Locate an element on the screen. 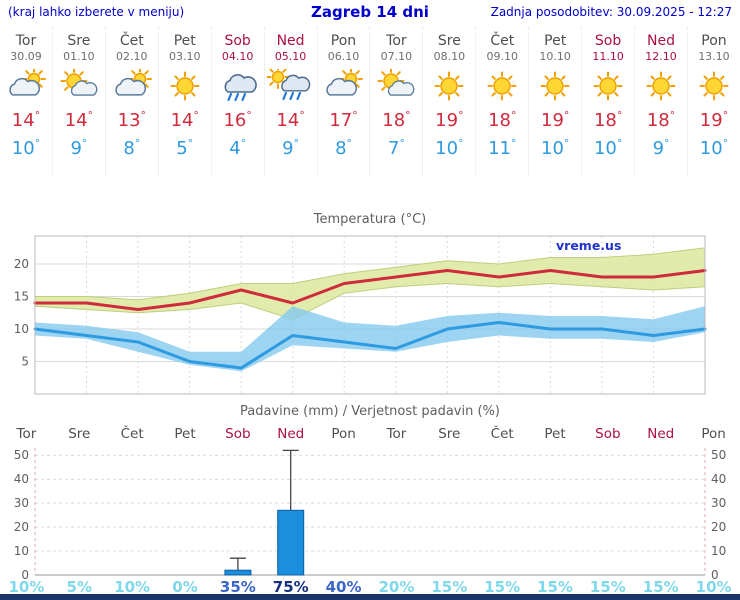  day-date: 01.10 is located at coordinates (79, 57).